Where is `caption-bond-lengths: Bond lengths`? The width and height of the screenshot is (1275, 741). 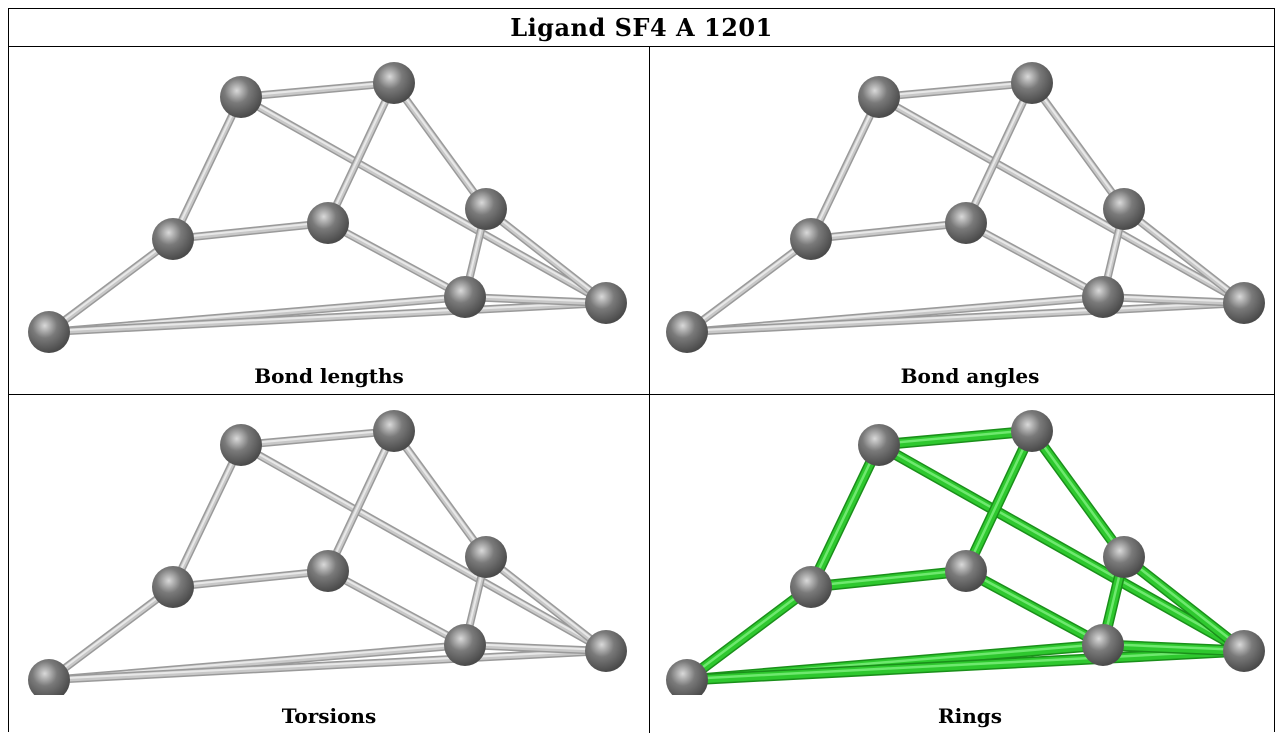 caption-bond-lengths: Bond lengths is located at coordinates (329, 376).